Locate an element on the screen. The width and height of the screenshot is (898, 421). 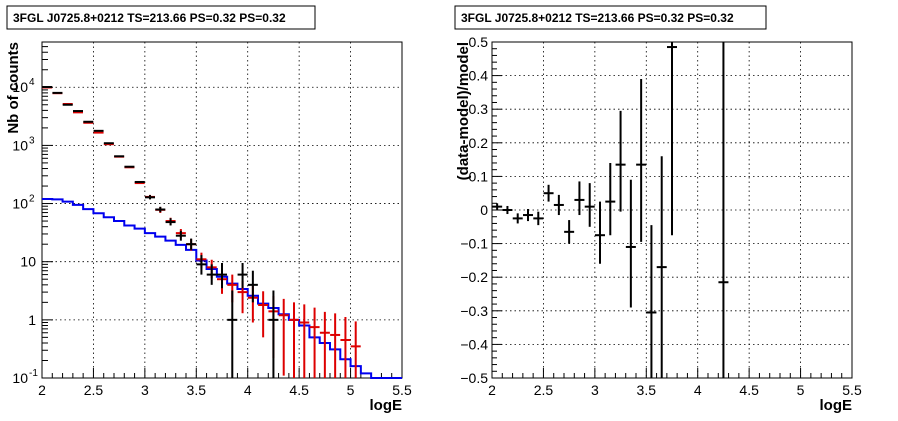
y-tick-label: 0.5 is located at coordinates (479, 42).